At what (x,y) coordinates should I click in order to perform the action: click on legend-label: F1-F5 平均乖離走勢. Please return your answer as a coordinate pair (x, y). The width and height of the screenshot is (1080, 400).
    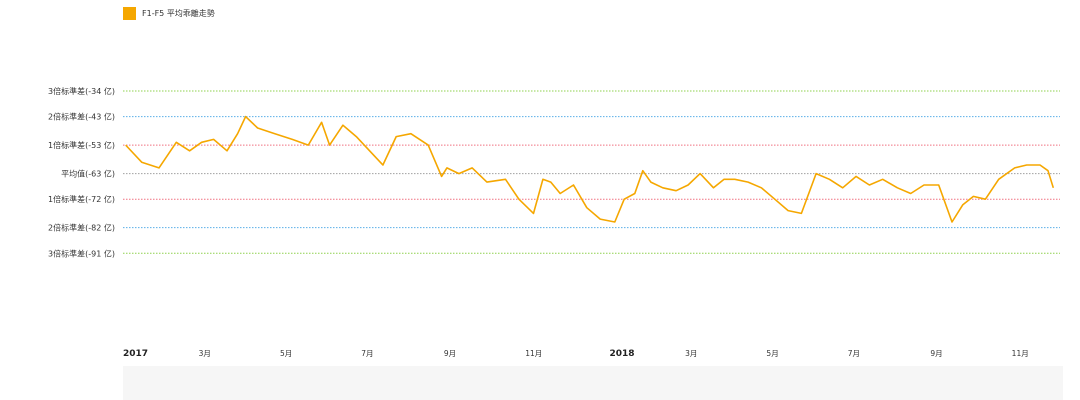
    Looking at the image, I should click on (178, 13).